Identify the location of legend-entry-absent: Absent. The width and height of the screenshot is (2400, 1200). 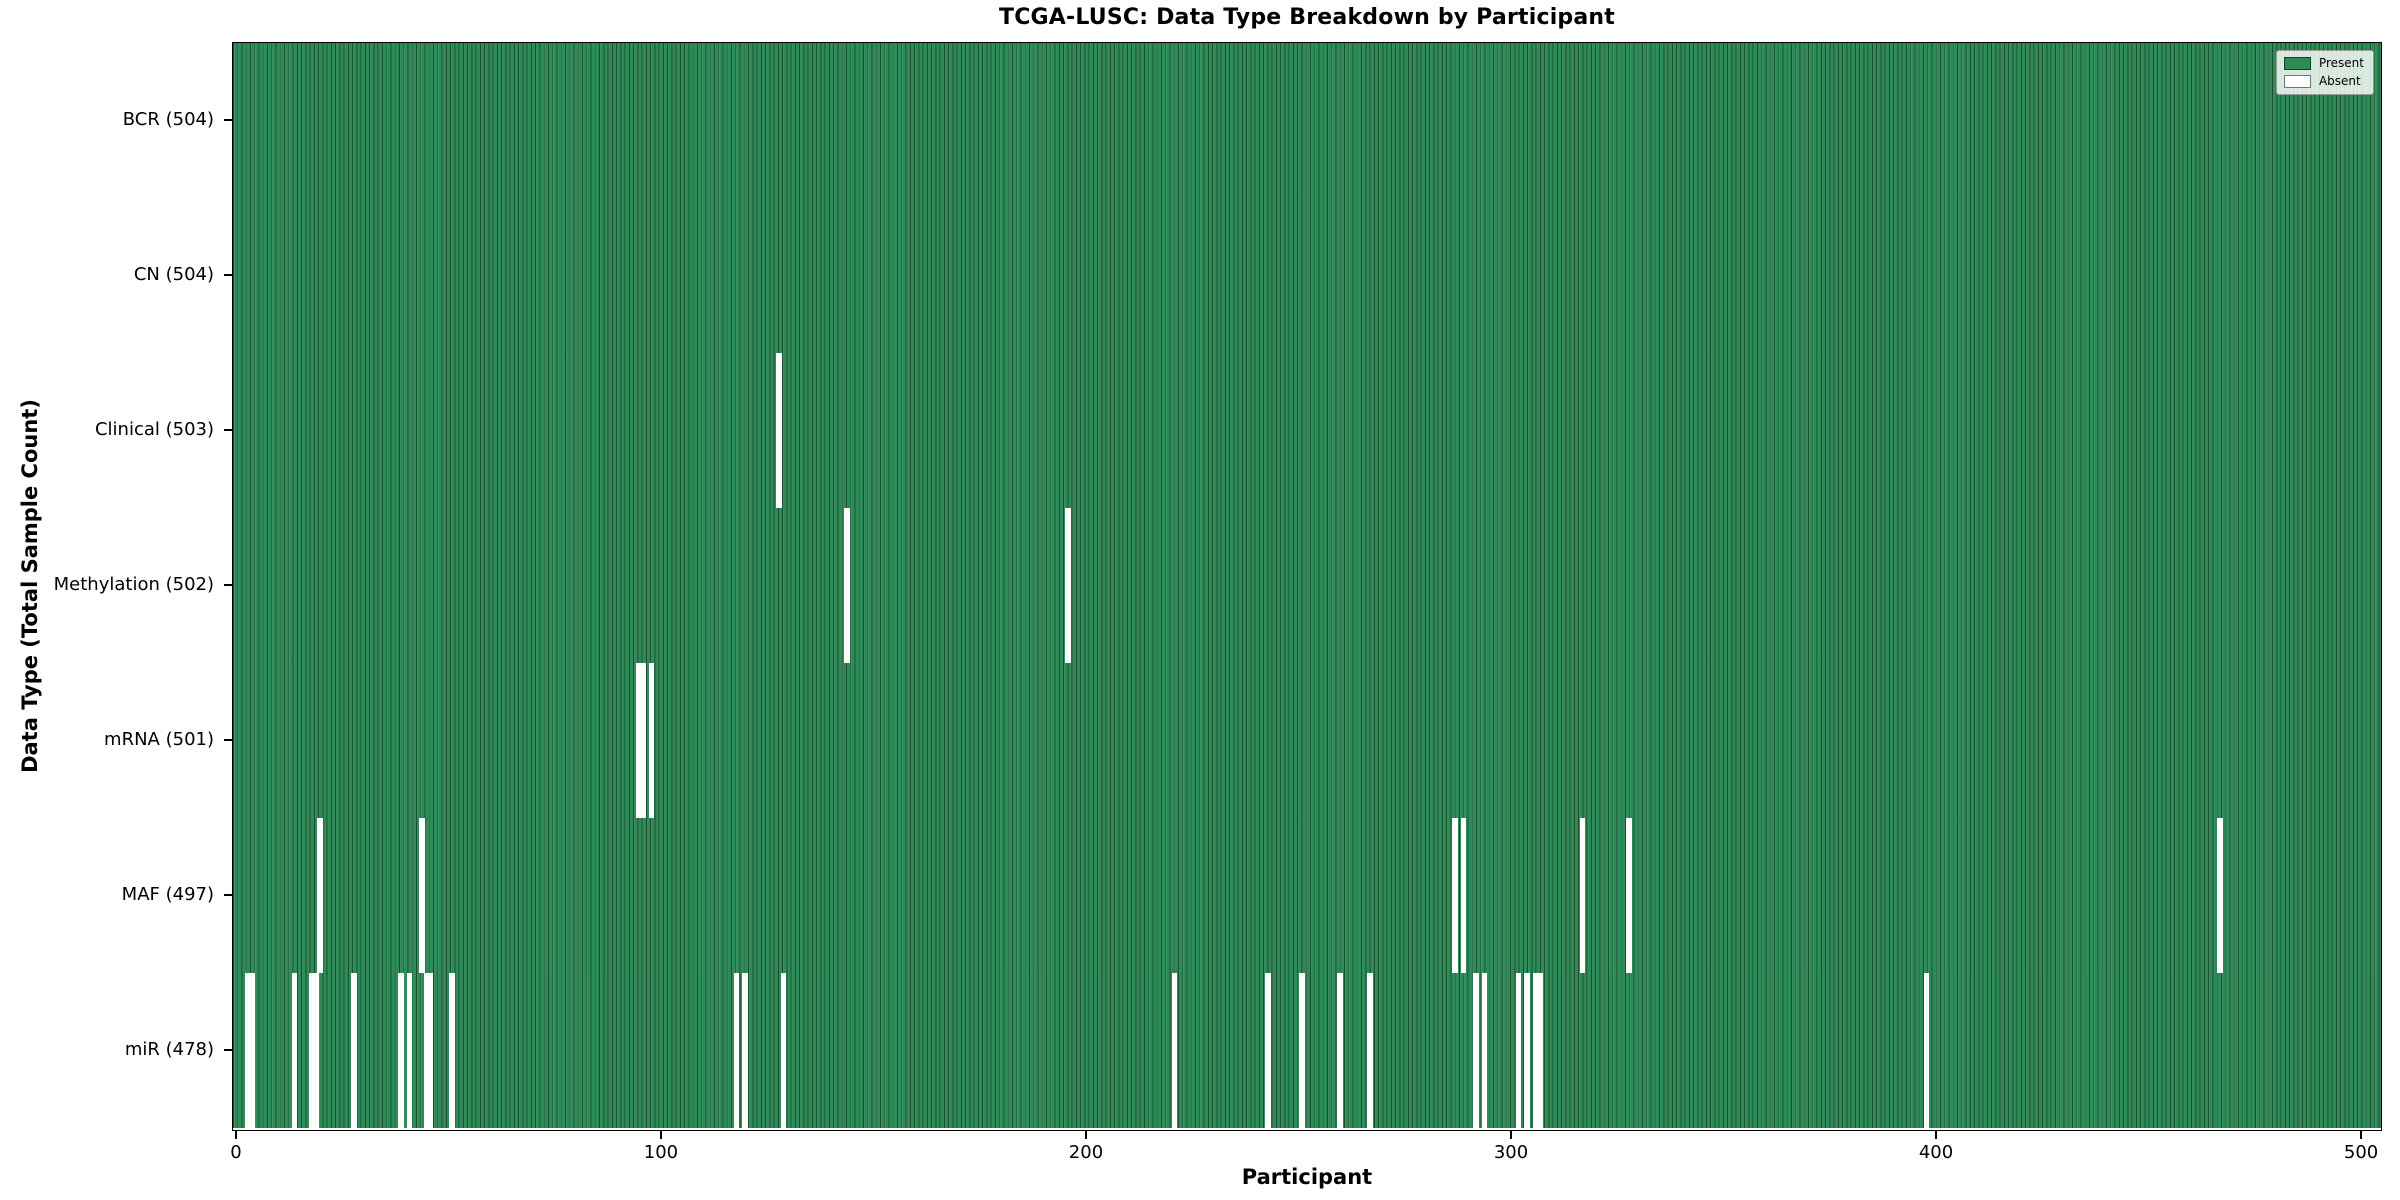
(2323, 81).